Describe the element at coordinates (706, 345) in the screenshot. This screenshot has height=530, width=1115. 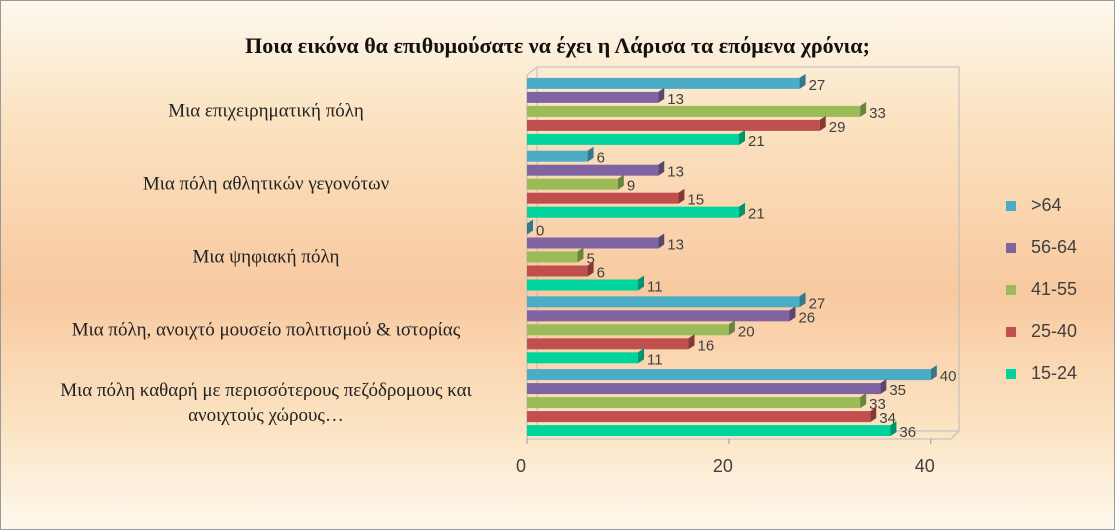
I see `data-label: 16` at that location.